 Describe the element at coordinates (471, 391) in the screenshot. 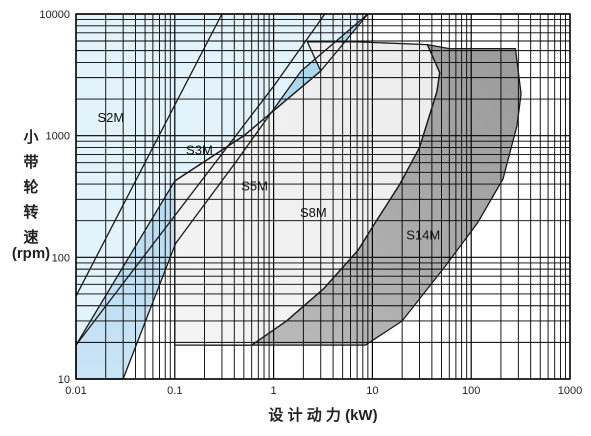

I see `x-tick-label: 100` at that location.